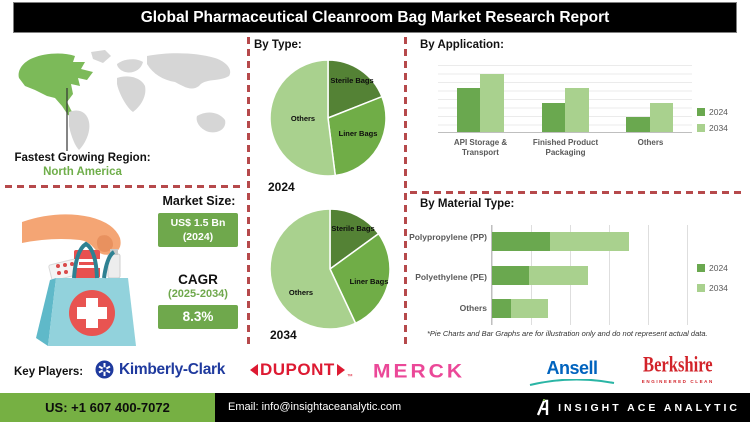  I want to click on world-map, so click(124, 100).